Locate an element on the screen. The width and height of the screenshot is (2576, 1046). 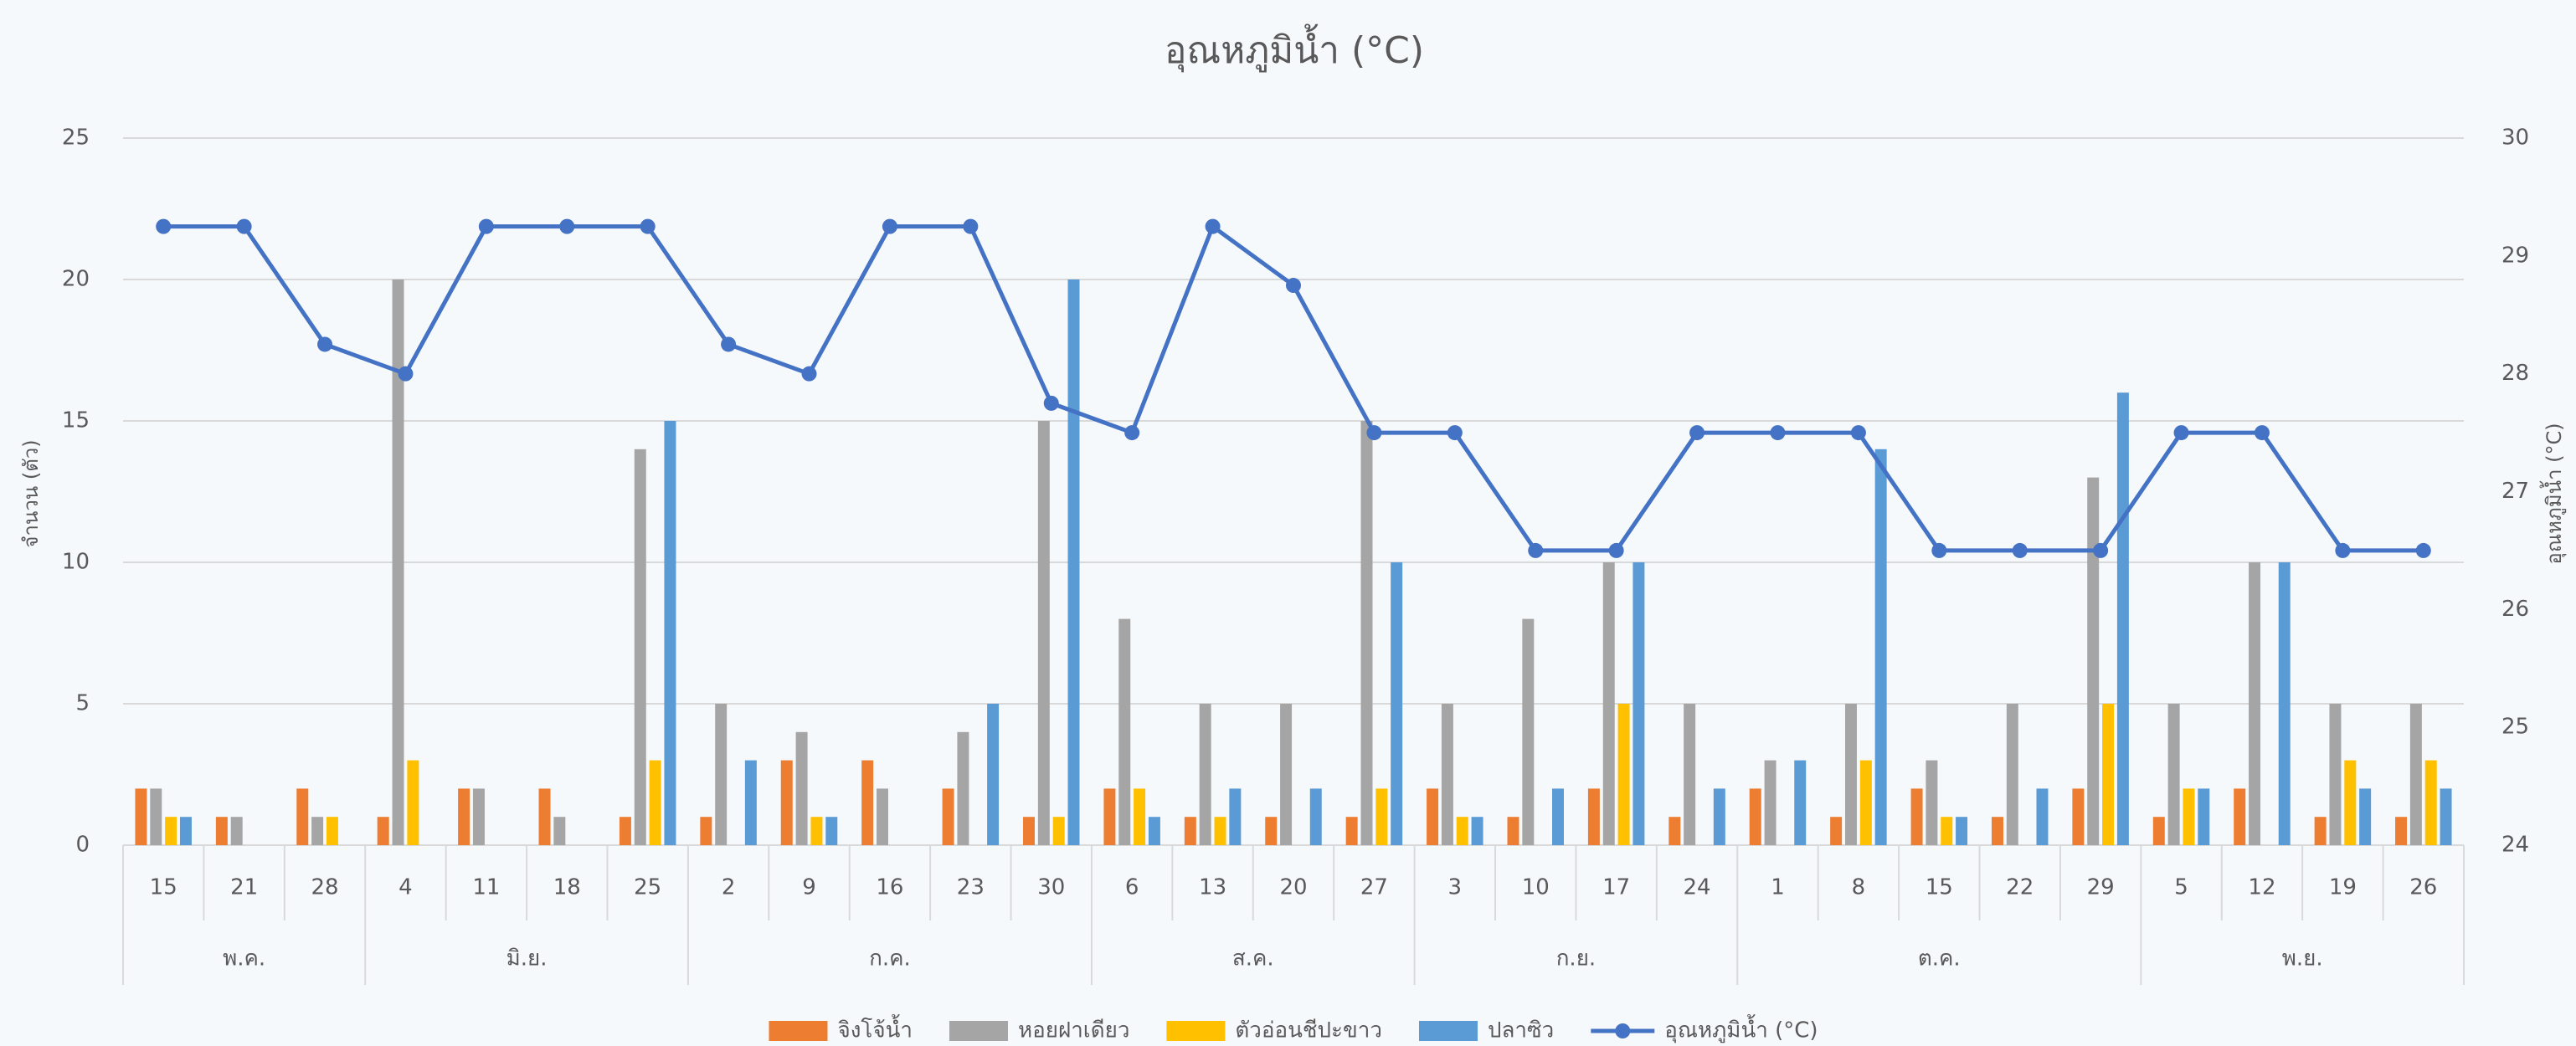
legend-label: อุณหภูมิน้ำ (°C) is located at coordinates (1741, 1028).